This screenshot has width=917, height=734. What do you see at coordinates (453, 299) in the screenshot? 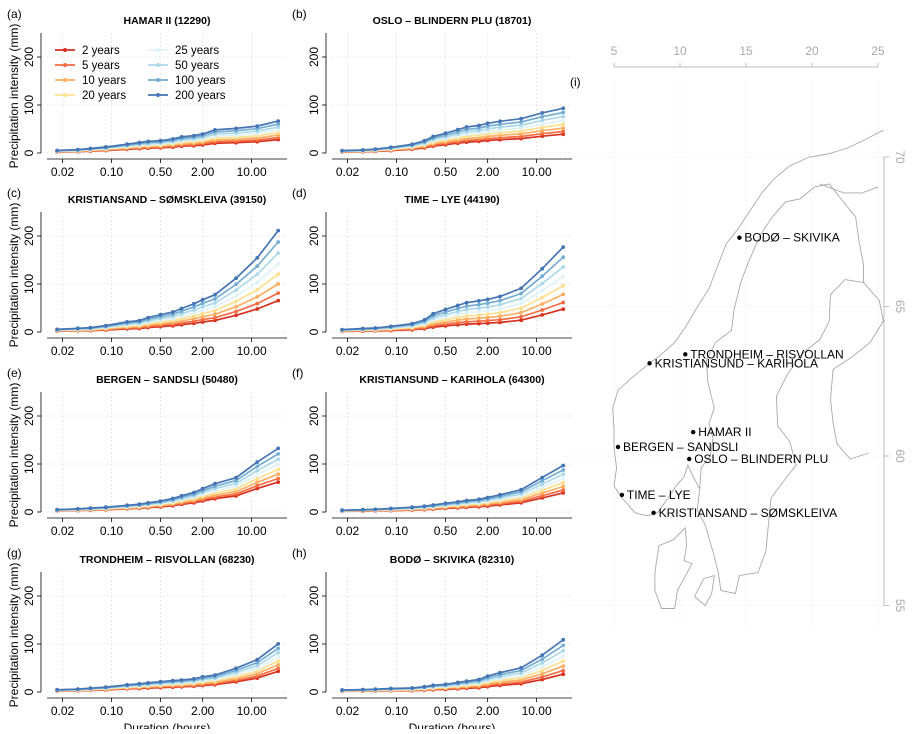
I see `series-50-years` at bounding box center [453, 299].